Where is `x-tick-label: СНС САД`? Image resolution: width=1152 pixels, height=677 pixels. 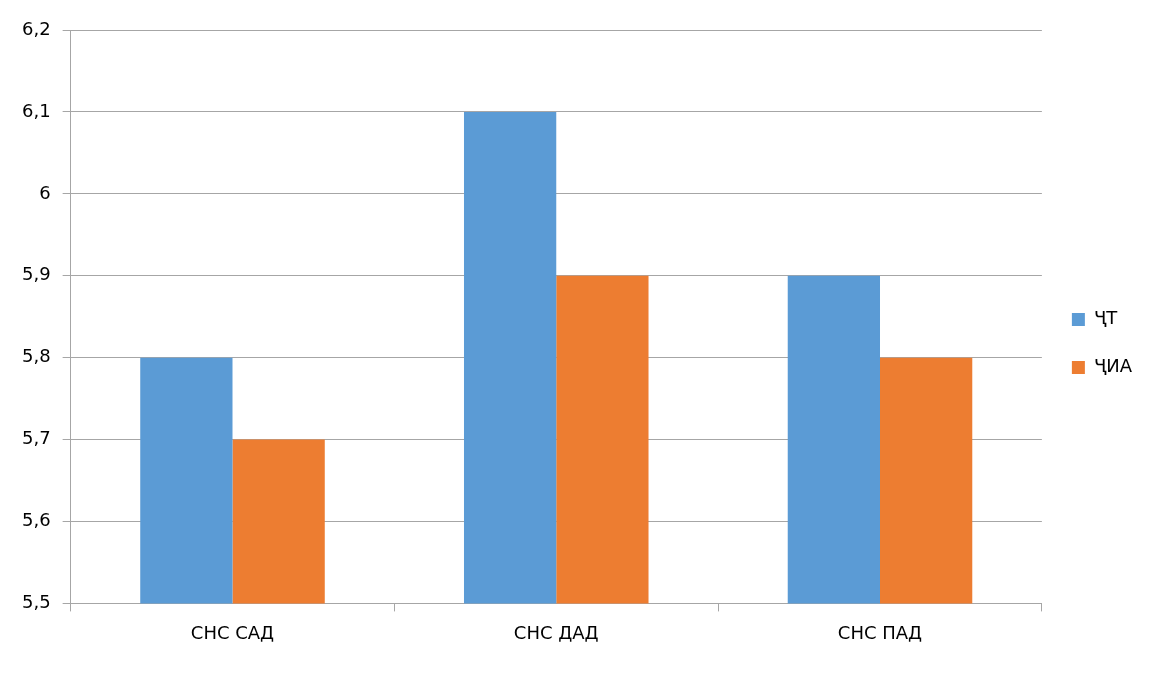 x-tick-label: СНС САД is located at coordinates (232, 632).